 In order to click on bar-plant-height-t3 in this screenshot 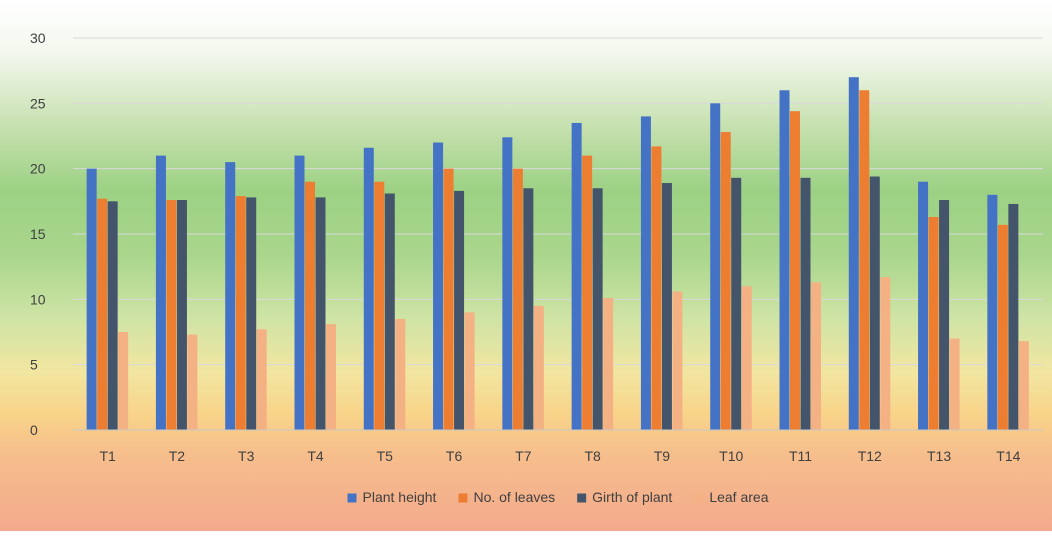, I will do `click(230, 296)`.